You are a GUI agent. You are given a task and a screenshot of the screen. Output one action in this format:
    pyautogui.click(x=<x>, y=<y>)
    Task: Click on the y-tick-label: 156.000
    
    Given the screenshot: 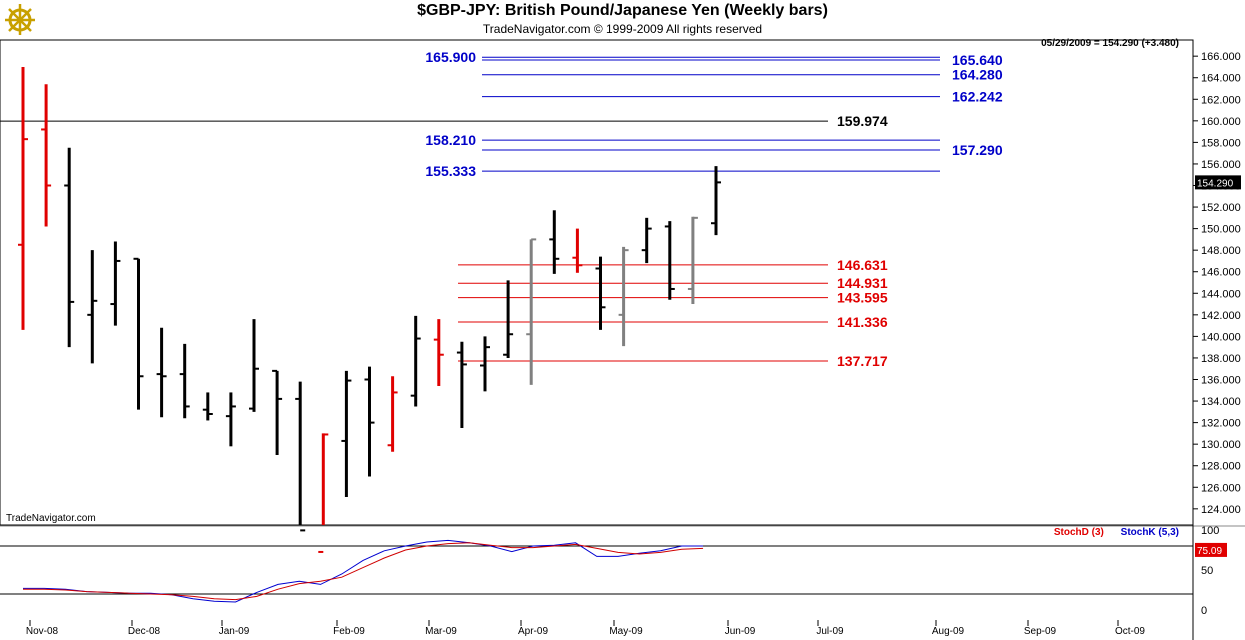 What is the action you would take?
    pyautogui.click(x=1221, y=165)
    